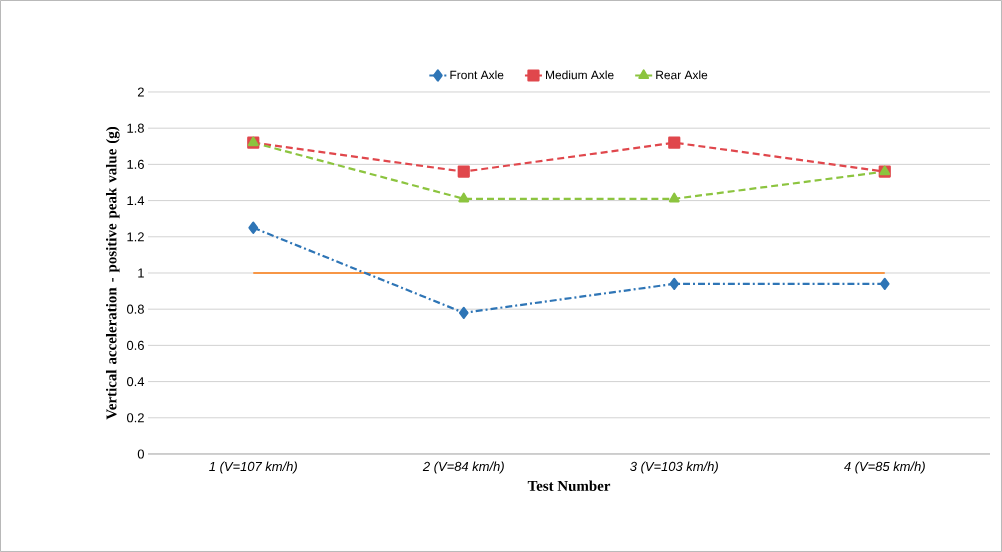  What do you see at coordinates (463, 467) in the screenshot?
I see `x-tick-label: 2 (V=84 km/h)` at bounding box center [463, 467].